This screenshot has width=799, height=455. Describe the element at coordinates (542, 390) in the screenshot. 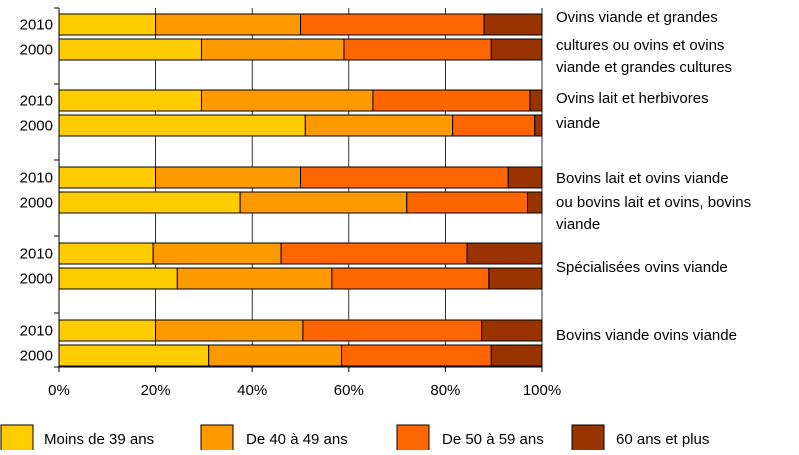

I see `x-tick-label: 100%` at that location.